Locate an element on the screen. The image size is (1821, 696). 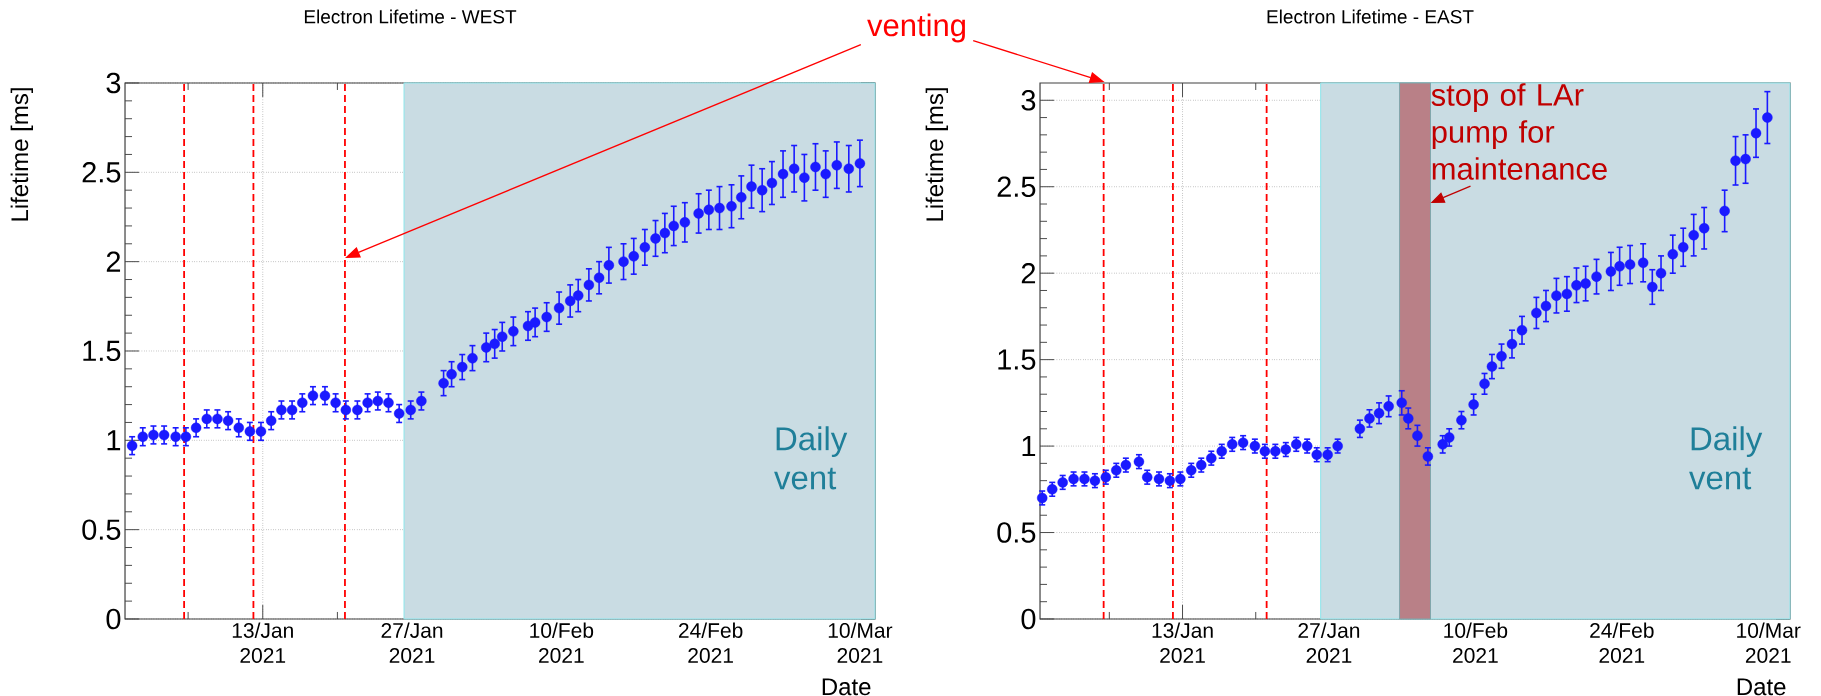
text: venting is located at coordinates (916, 28).